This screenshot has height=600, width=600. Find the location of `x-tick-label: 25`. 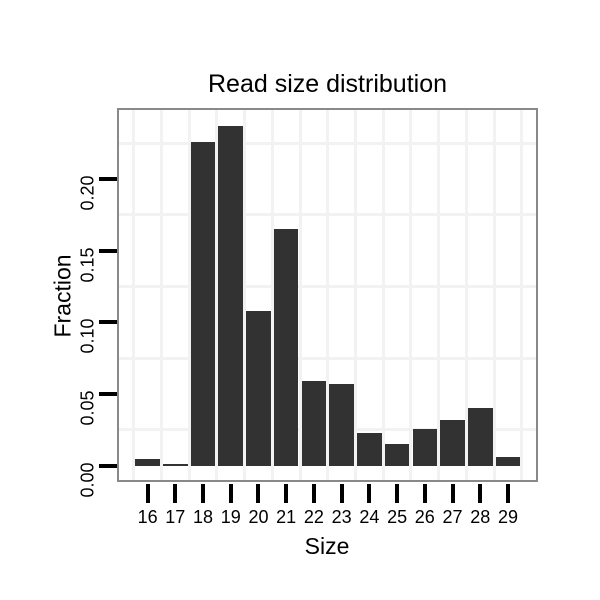

x-tick-label: 25 is located at coordinates (397, 517).